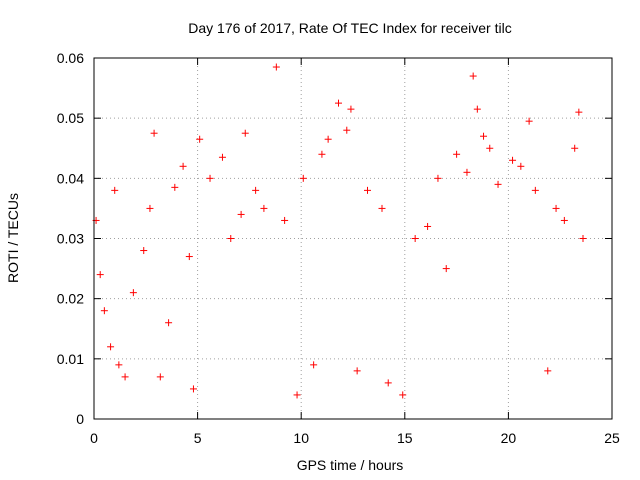 This screenshot has height=480, width=640. Describe the element at coordinates (70, 118) in the screenshot. I see `y-tick-label: 0.05` at that location.